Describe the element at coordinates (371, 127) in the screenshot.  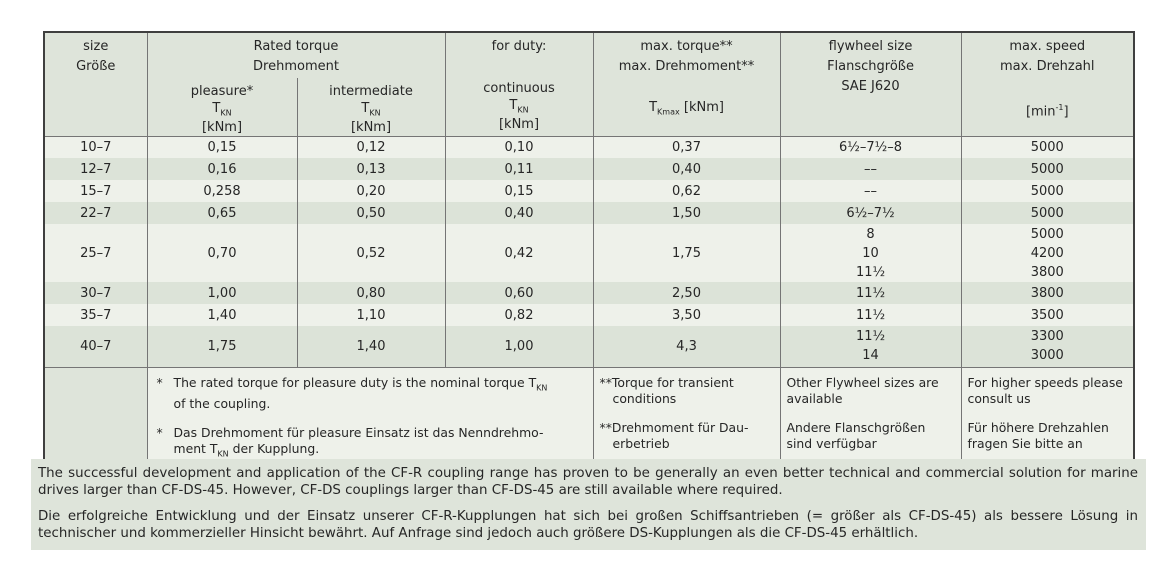
I see `header-intermediate-unit: [kNm]` at that location.